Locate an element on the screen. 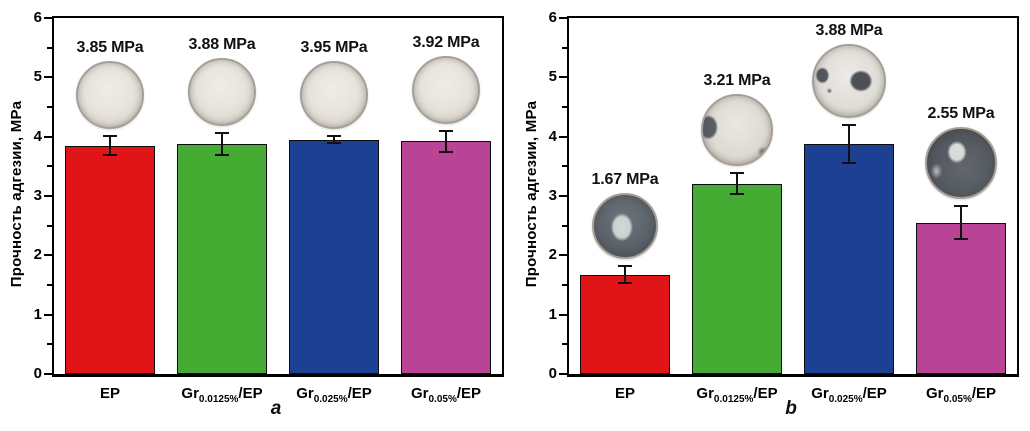 The height and width of the screenshot is (431, 1030). bar-value-label: 1.67 MPa is located at coordinates (625, 180).